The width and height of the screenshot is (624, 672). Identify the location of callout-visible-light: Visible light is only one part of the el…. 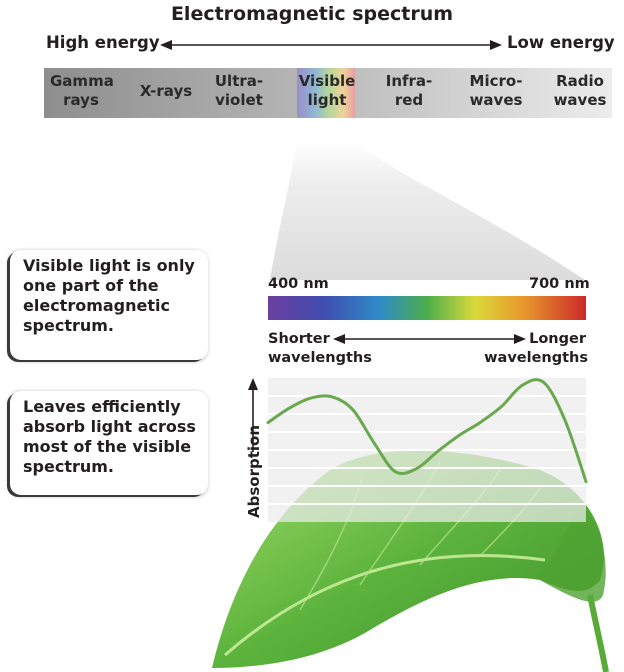
(109, 305).